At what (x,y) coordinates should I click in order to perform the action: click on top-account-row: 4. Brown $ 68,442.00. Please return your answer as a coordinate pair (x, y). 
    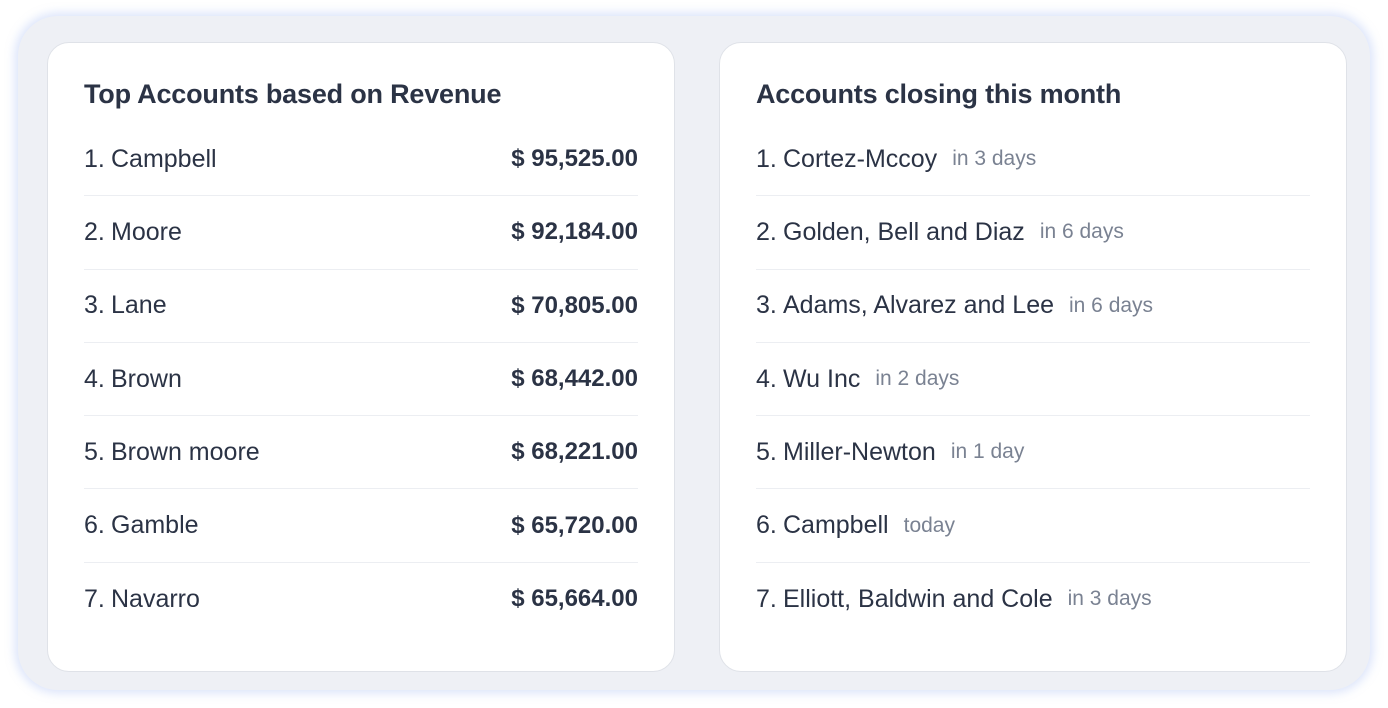
    Looking at the image, I should click on (361, 380).